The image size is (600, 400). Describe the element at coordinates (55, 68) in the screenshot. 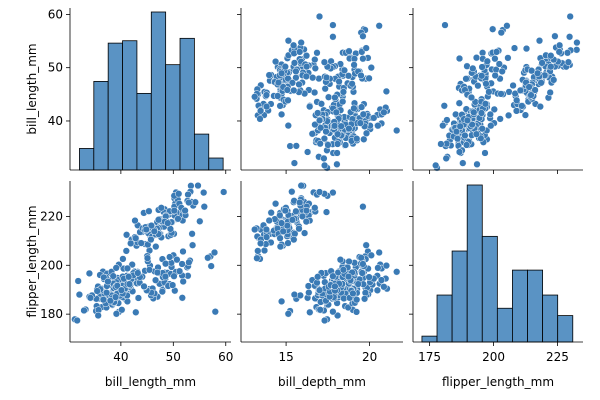

I see `y-tick-label: 50` at that location.